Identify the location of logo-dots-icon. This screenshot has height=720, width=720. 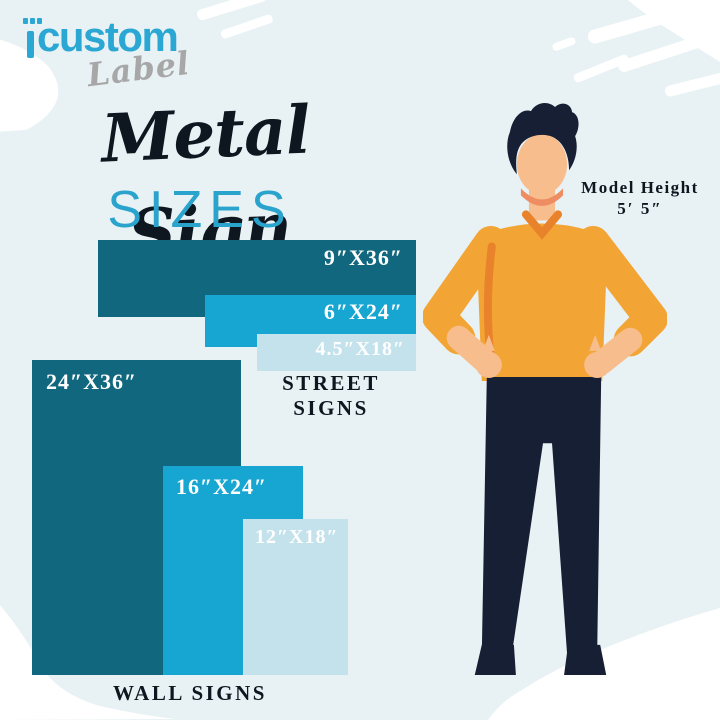
(32, 21).